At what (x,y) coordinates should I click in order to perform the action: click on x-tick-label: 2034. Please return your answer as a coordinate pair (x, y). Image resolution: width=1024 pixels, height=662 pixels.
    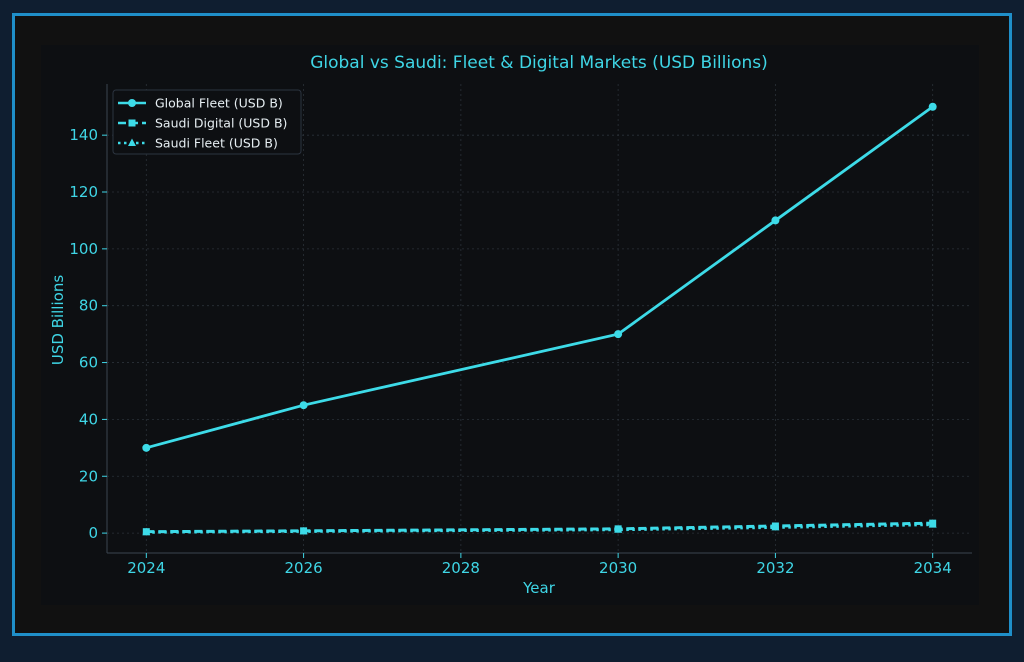
    Looking at the image, I should click on (933, 568).